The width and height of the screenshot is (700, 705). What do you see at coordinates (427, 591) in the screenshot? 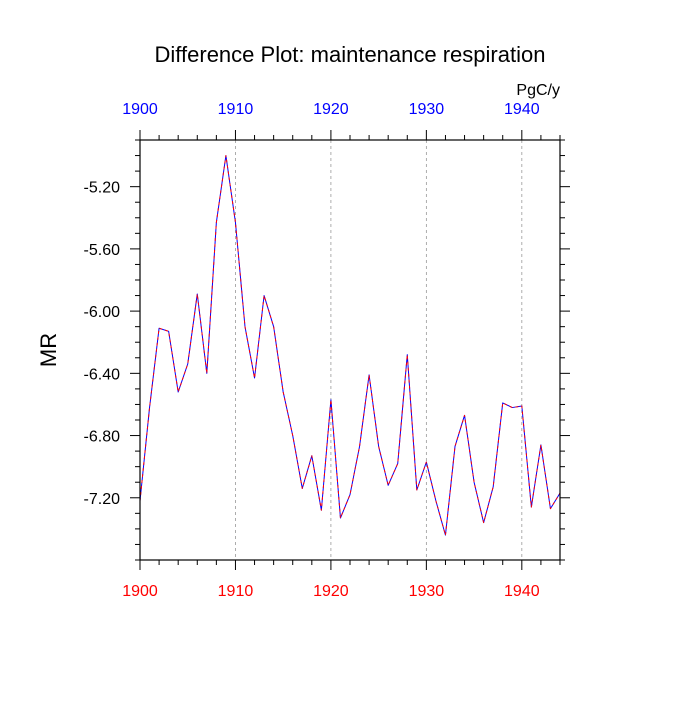
I see `x-tick-label-bottom: 1930` at bounding box center [427, 591].